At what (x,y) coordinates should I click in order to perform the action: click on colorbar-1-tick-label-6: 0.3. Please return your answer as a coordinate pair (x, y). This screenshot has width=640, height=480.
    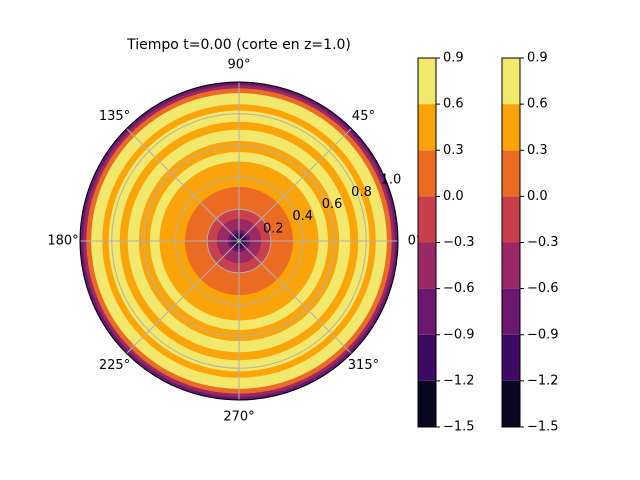
    Looking at the image, I should click on (453, 150).